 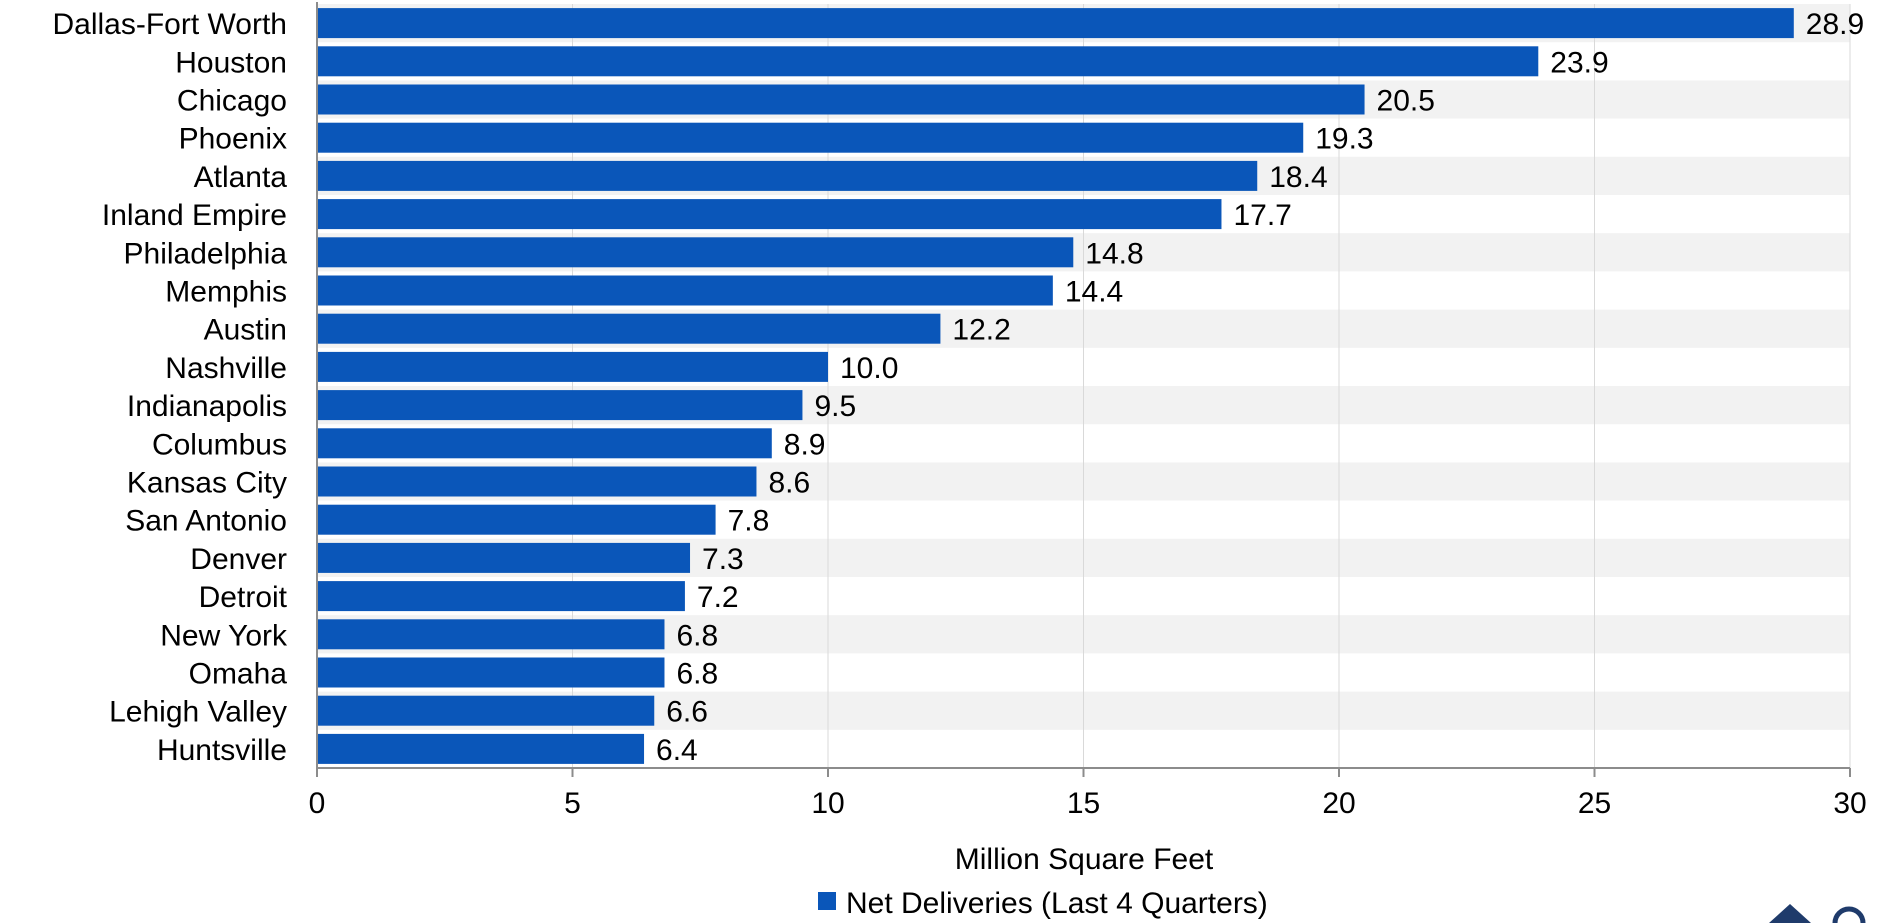 What do you see at coordinates (1344, 139) in the screenshot?
I see `value-label: 19.3` at bounding box center [1344, 139].